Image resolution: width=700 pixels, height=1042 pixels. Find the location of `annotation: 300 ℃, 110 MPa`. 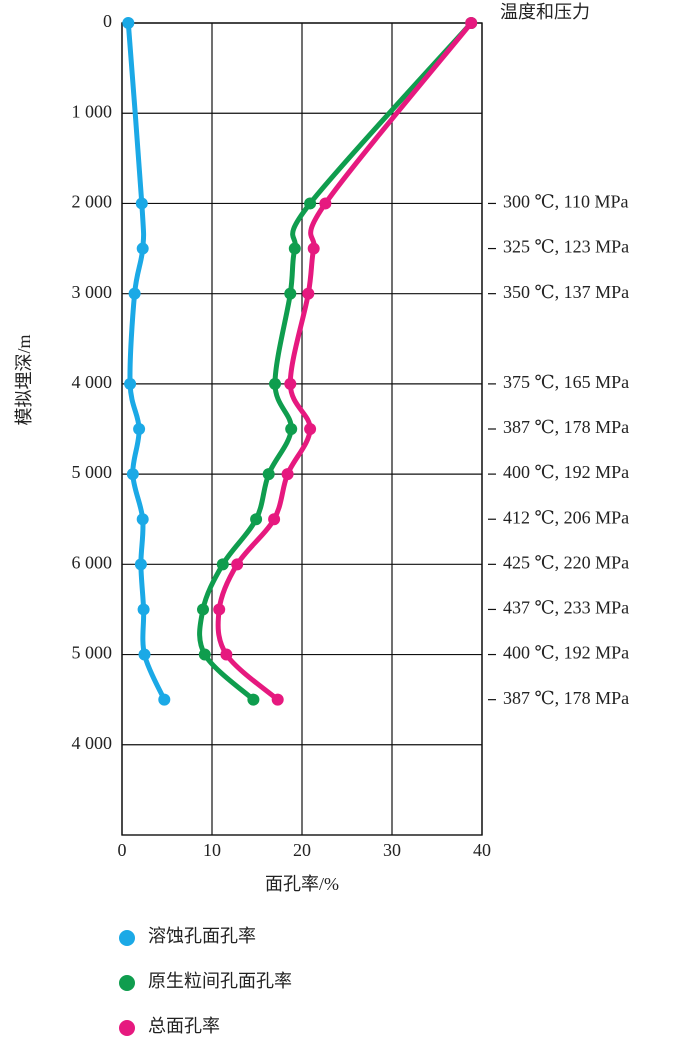

annotation: 300 ℃, 110 MPa is located at coordinates (565, 202).